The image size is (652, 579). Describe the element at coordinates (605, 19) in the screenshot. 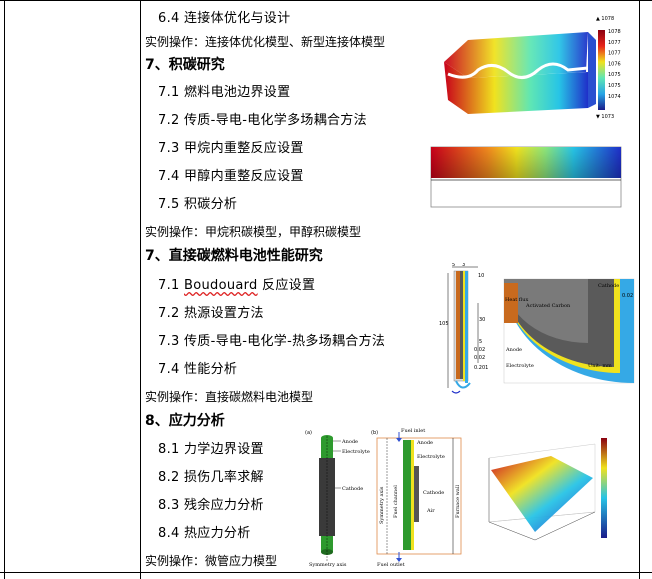

I see `colorbar-tick-label: ▲ 1078` at that location.